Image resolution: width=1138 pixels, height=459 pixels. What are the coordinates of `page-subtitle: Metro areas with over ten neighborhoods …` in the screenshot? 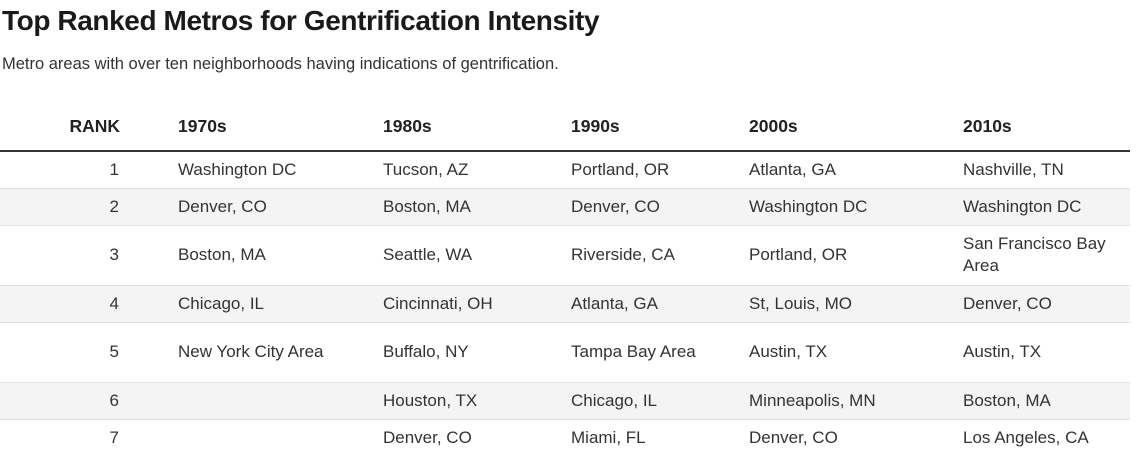 It's located at (280, 64).